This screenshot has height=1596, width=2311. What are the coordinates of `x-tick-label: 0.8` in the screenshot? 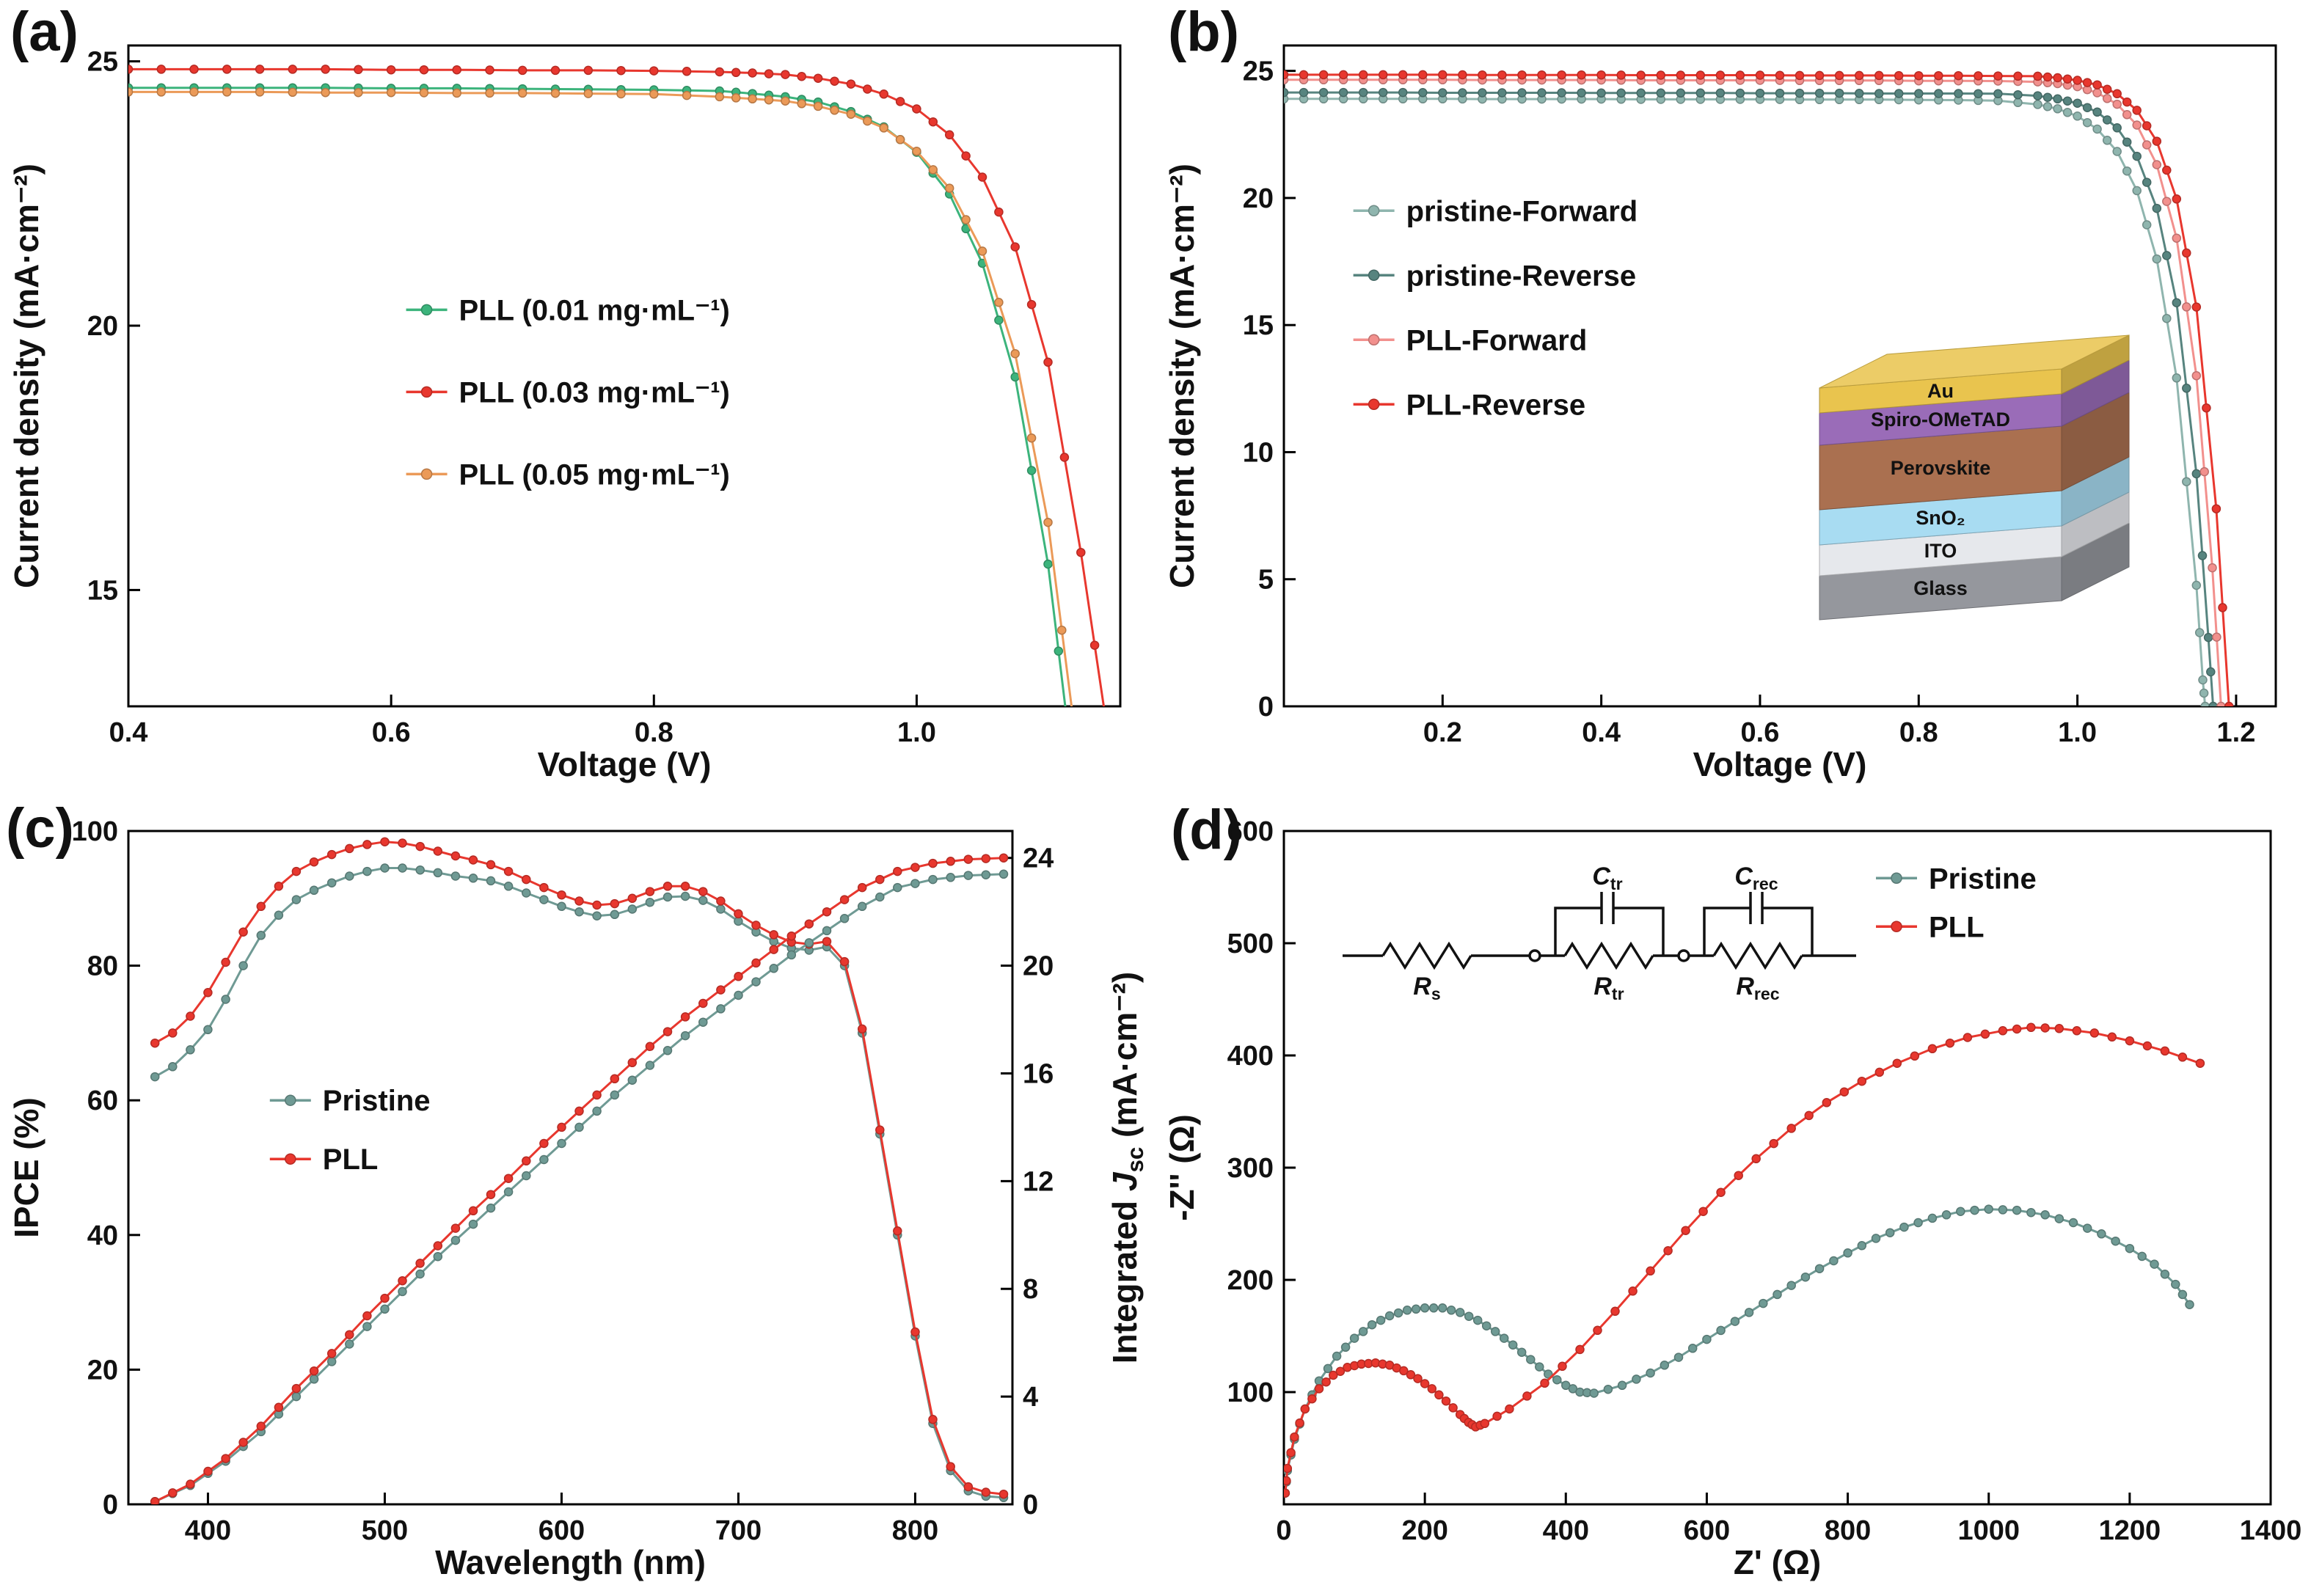 It's located at (654, 732).